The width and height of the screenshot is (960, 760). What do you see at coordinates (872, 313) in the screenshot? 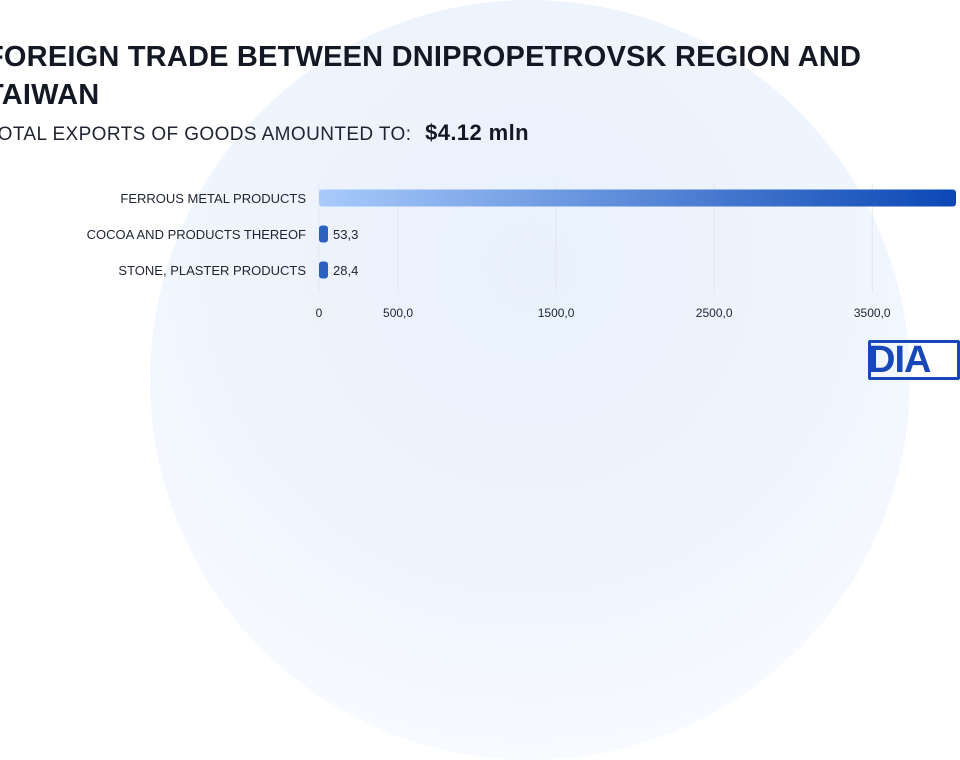
I see `x-tick-label: 3500,0` at bounding box center [872, 313].